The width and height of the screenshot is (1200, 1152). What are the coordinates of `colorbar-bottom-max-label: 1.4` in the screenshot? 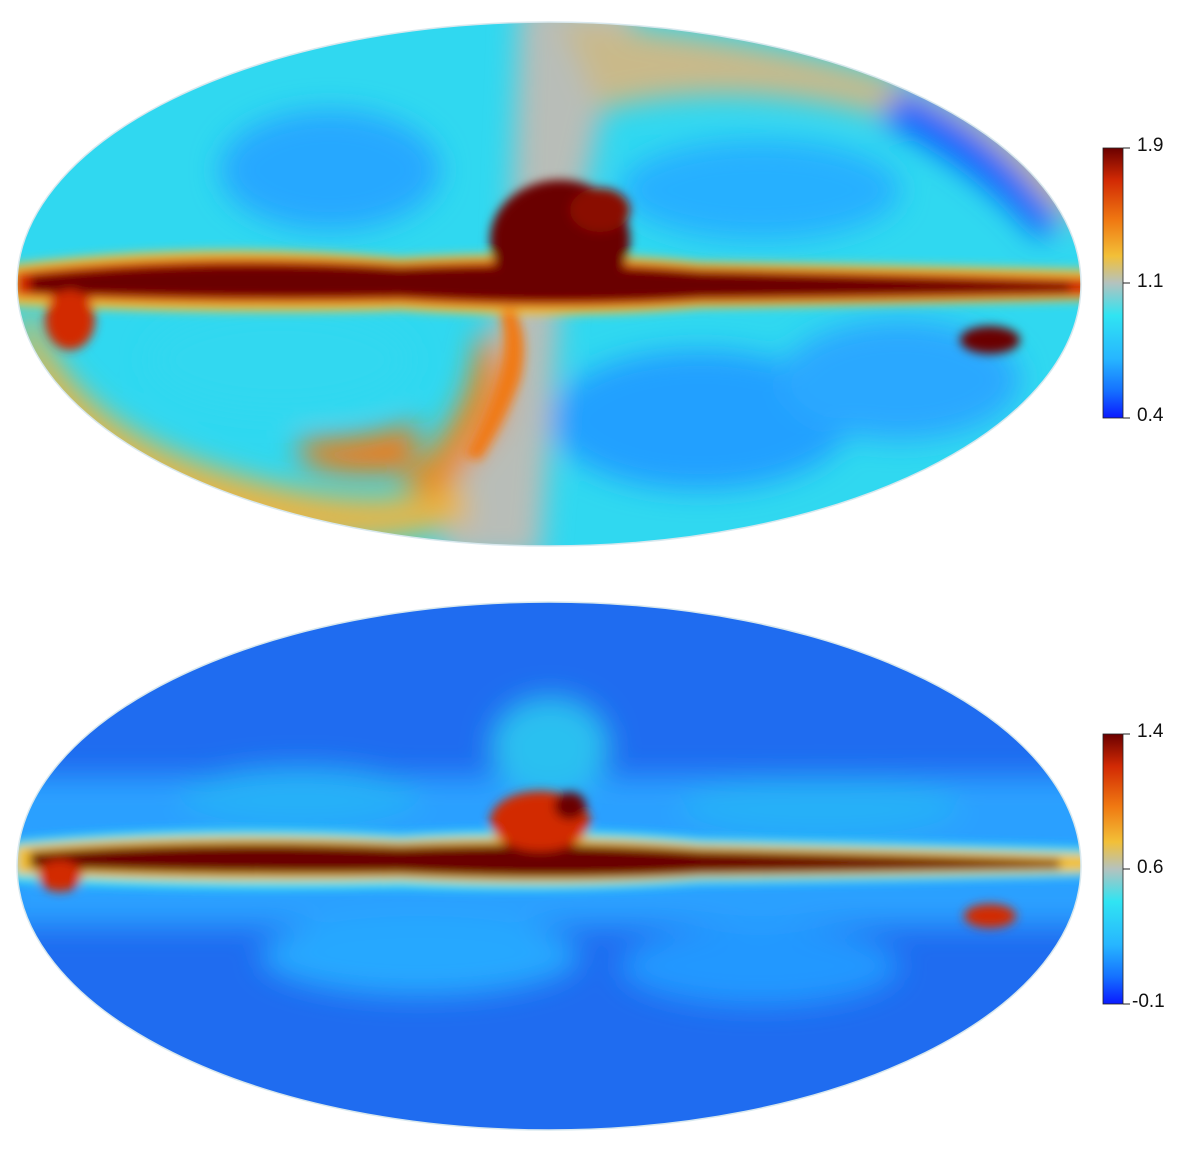 It's located at (1150, 731).